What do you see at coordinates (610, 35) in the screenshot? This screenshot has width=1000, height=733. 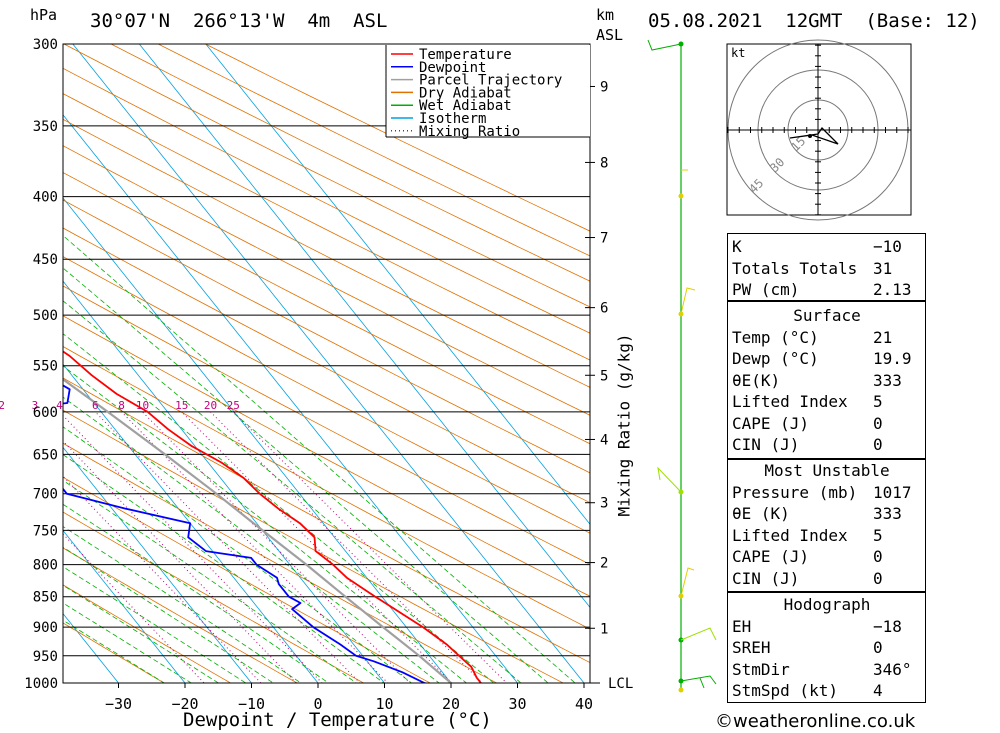 I see `asl-label: ASL` at bounding box center [610, 35].